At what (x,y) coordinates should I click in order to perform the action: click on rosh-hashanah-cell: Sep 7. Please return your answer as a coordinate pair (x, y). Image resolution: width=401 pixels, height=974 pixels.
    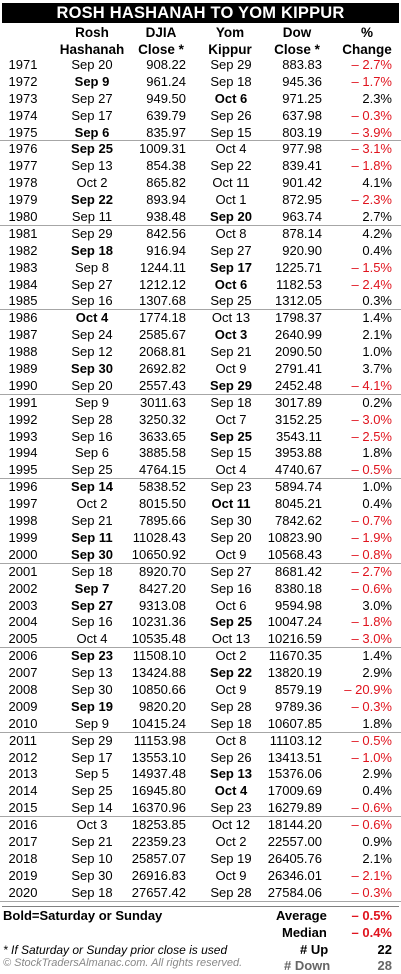
    Looking at the image, I should click on (92, 588).